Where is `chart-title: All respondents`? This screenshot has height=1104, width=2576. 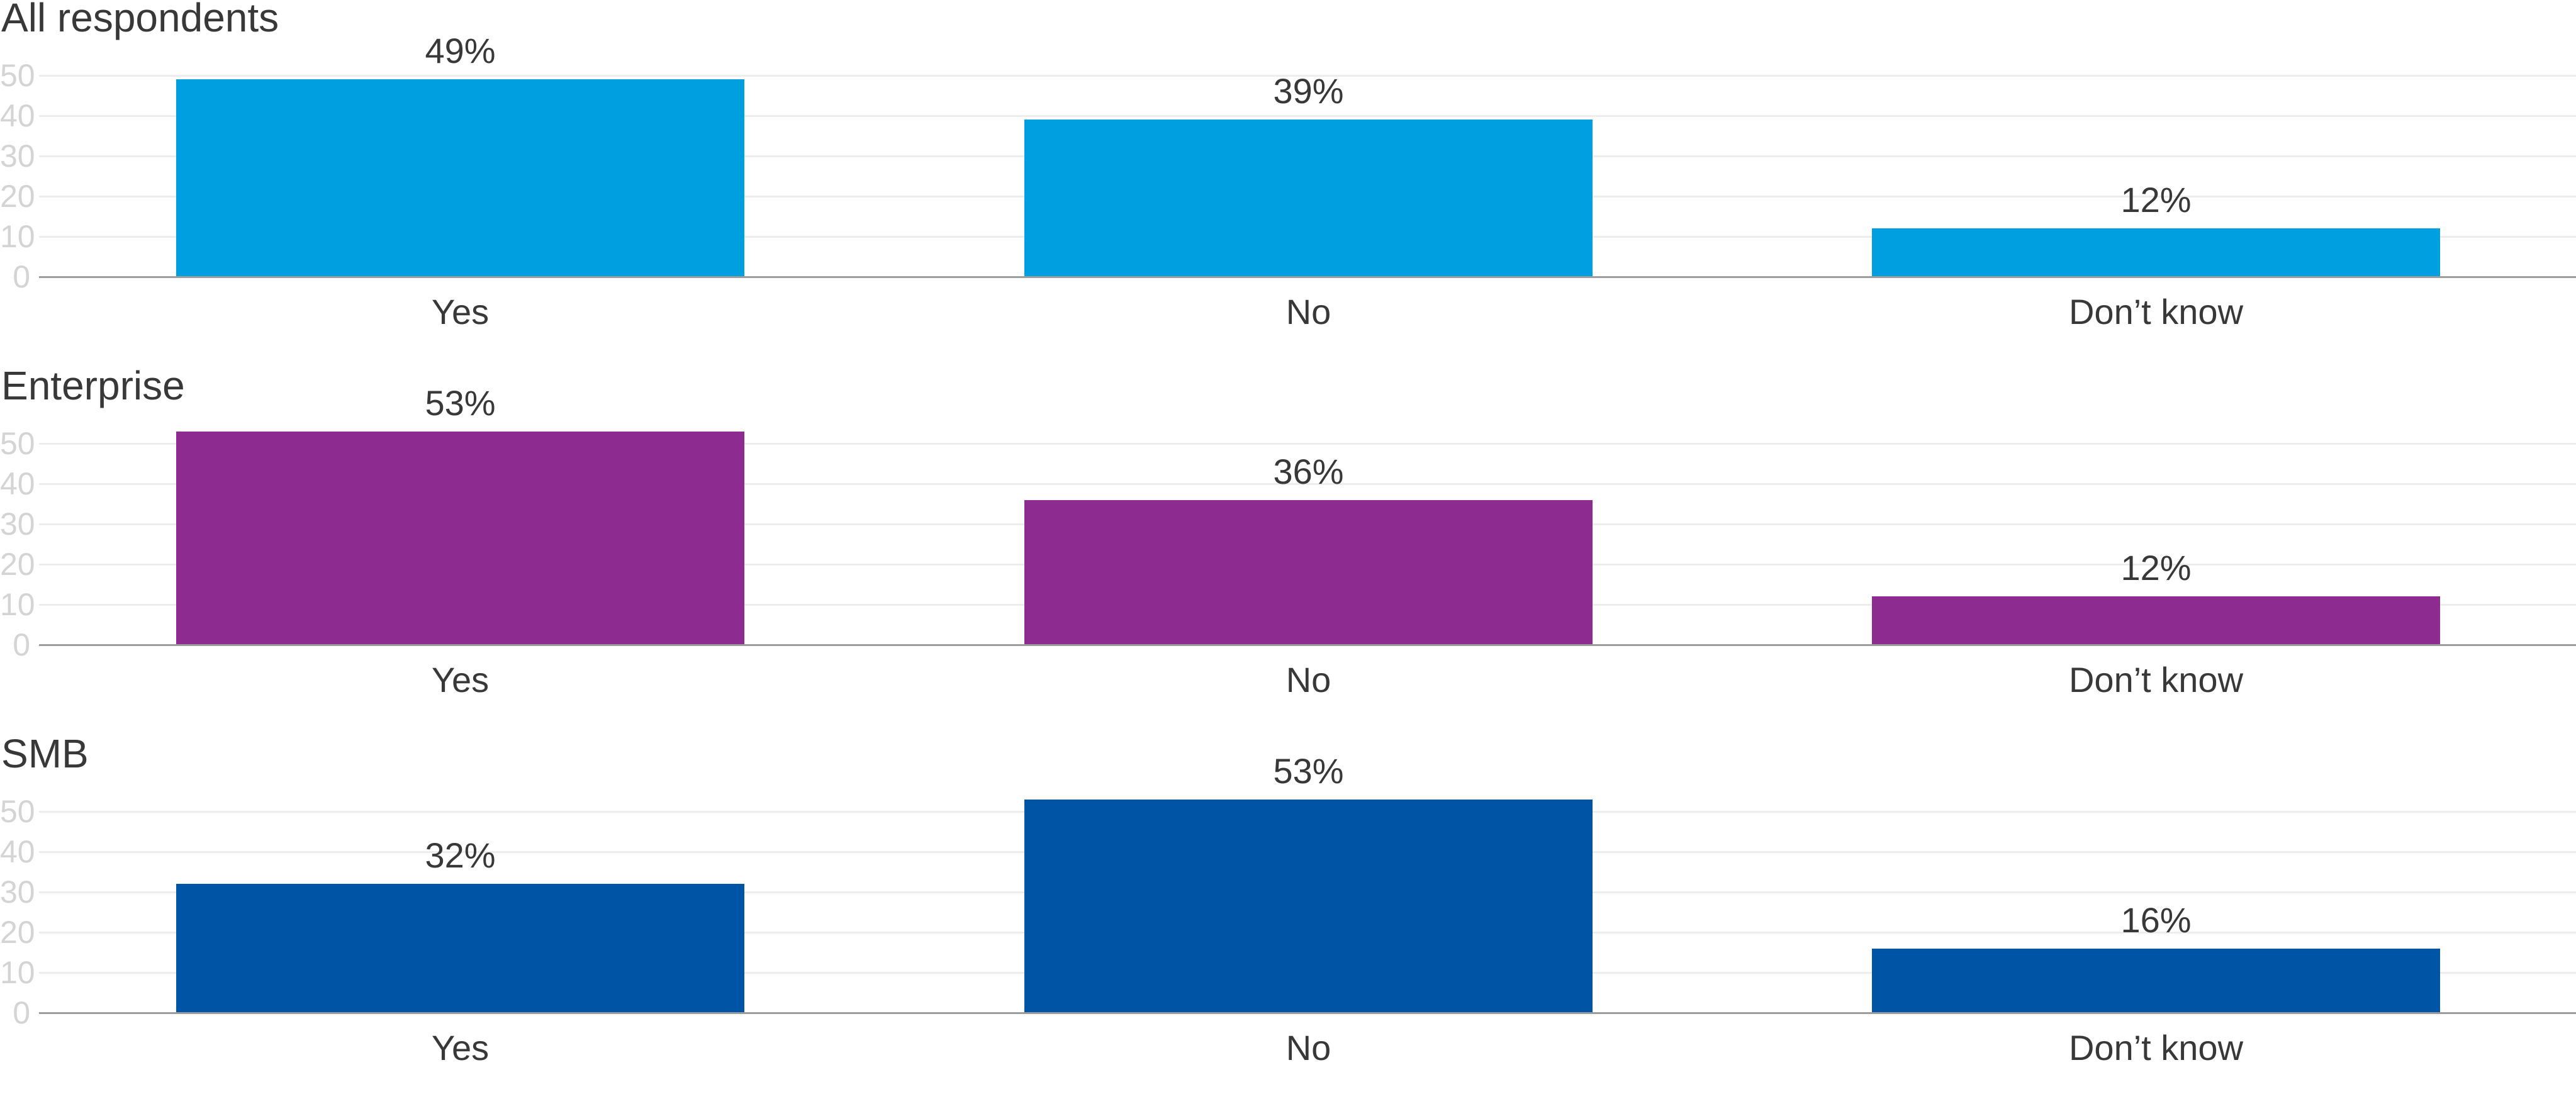 chart-title: All respondents is located at coordinates (140, 20).